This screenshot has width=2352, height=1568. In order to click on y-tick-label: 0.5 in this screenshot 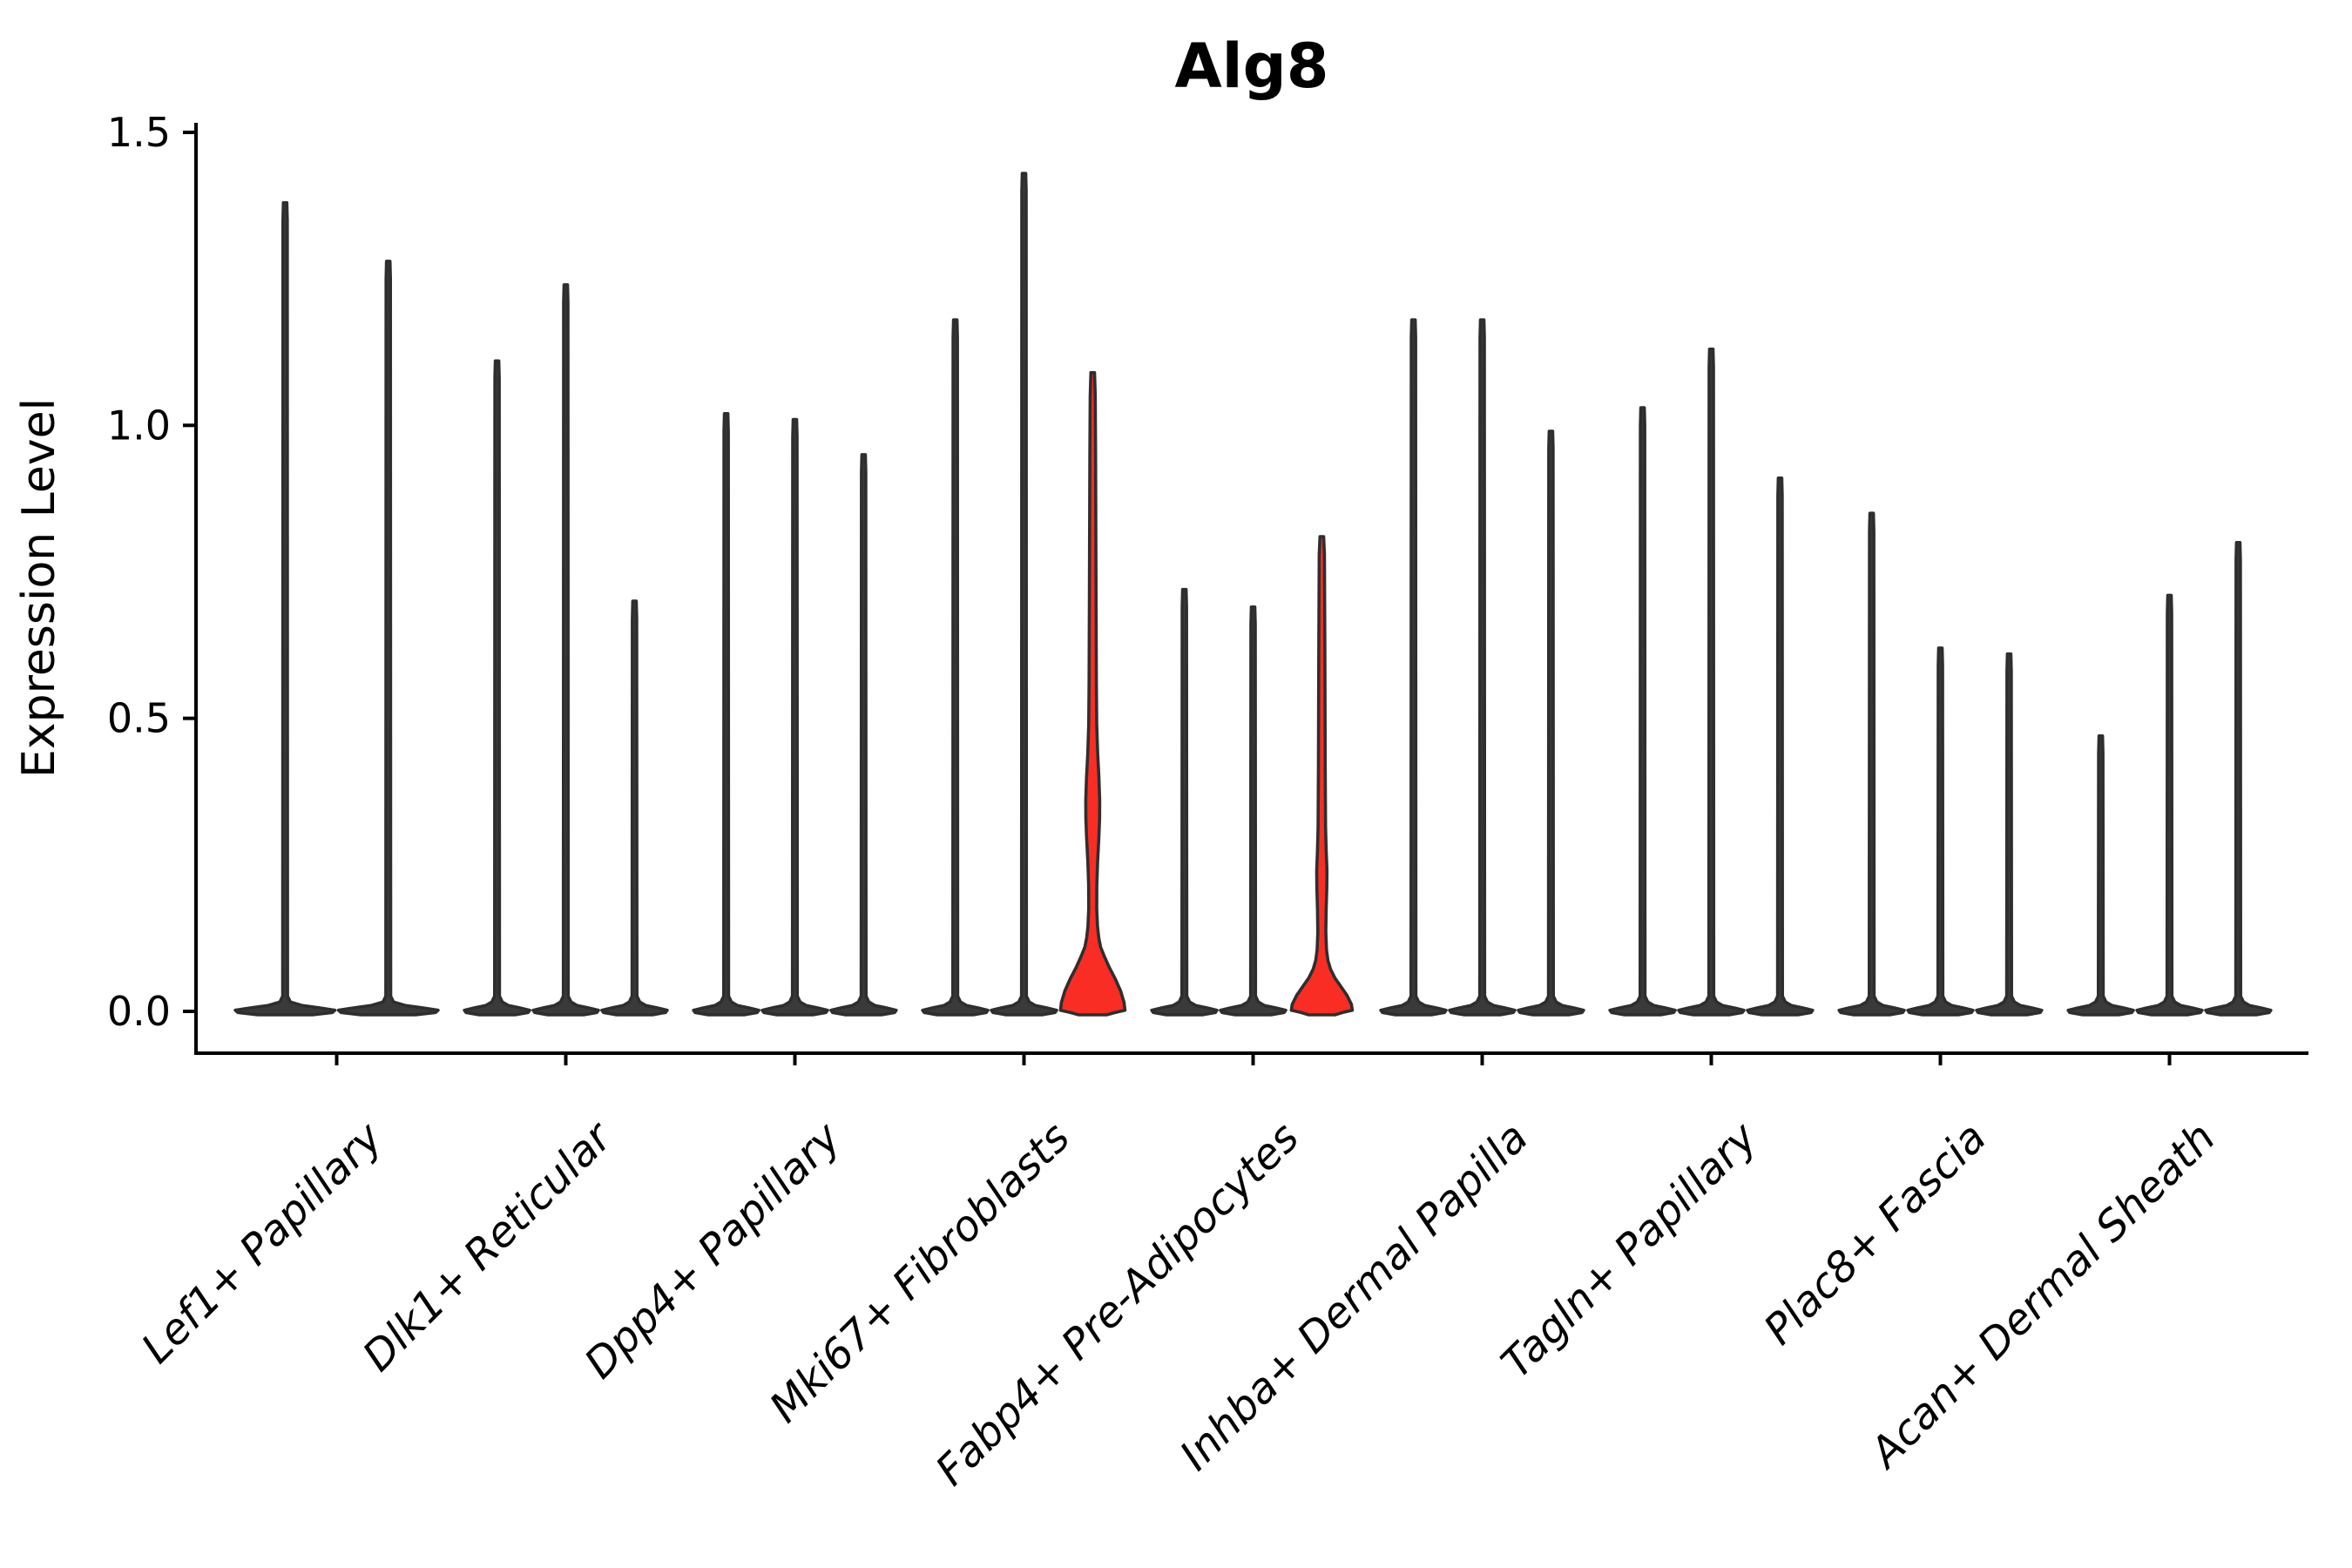, I will do `click(139, 718)`.